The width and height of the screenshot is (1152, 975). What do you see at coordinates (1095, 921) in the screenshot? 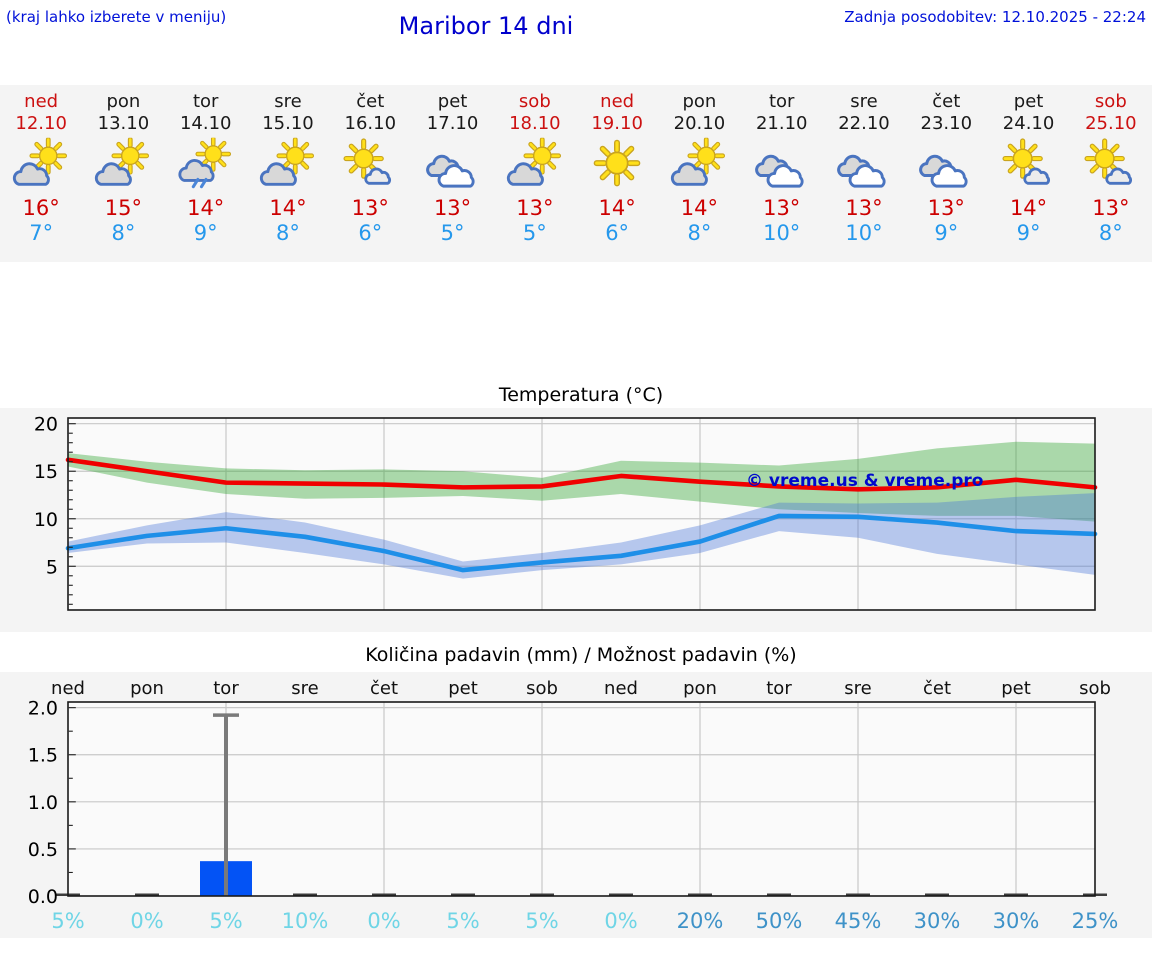
I see `precip-probability: 25%` at bounding box center [1095, 921].